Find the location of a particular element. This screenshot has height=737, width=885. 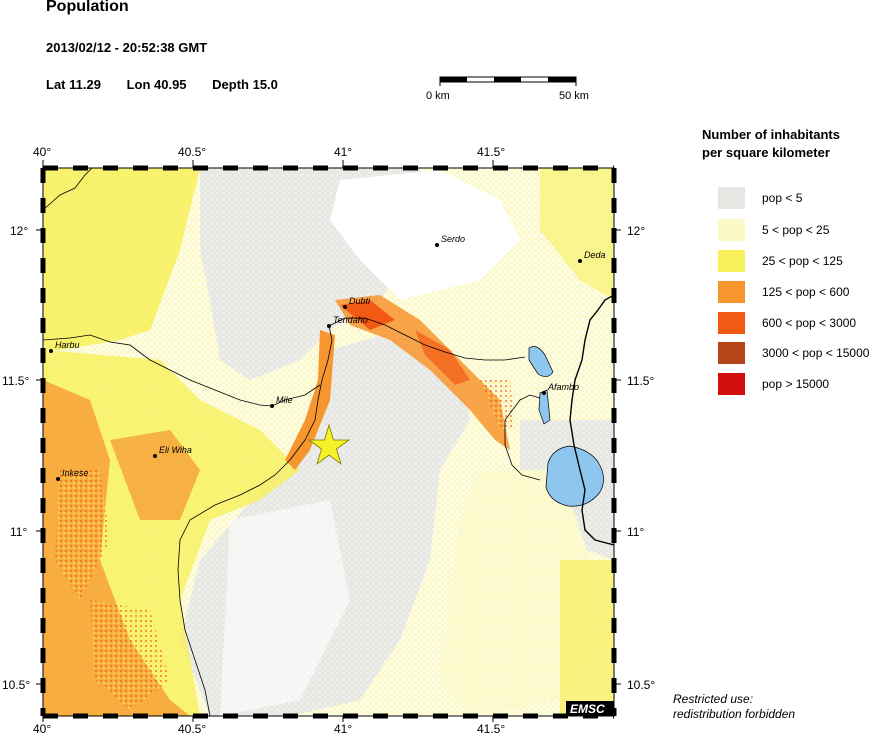

left-lat-label-11: 11° is located at coordinates (19, 532).